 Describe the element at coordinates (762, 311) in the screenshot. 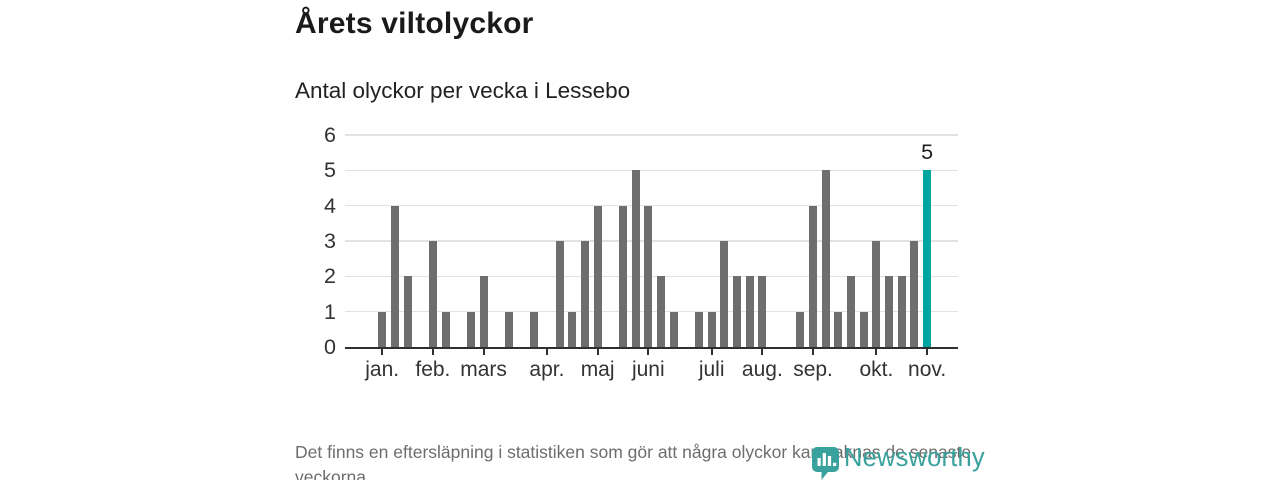

I see `bar-week31` at that location.